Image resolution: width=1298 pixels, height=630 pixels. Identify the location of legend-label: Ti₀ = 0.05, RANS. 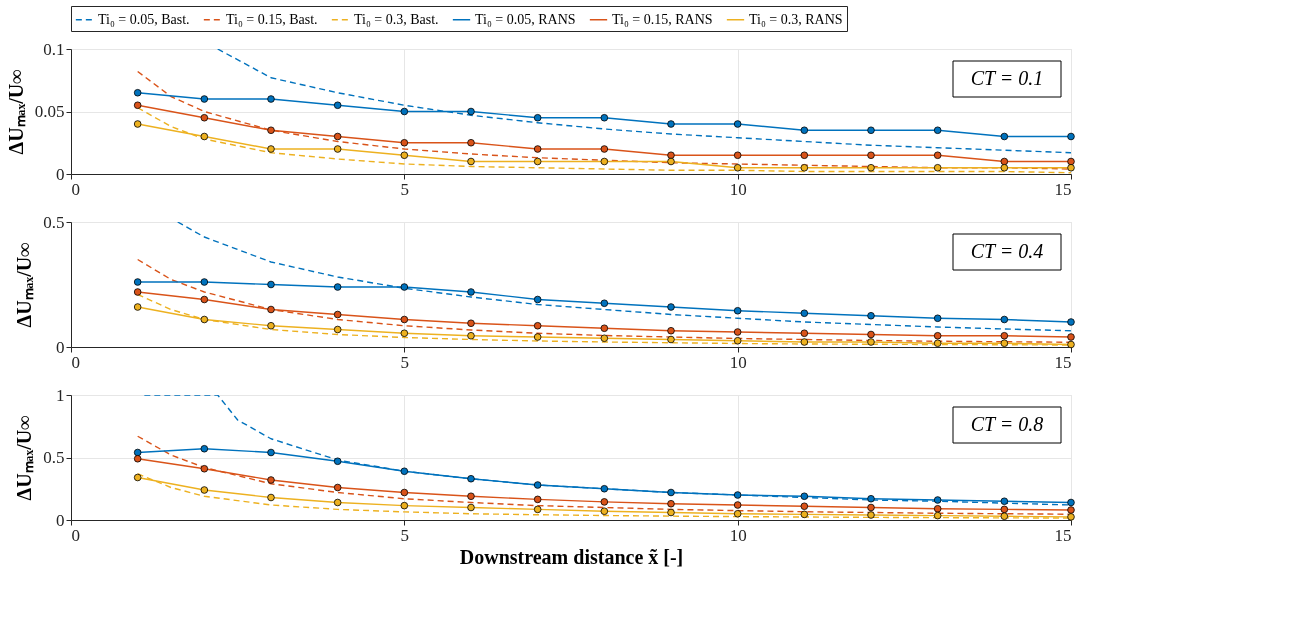
(525, 19).